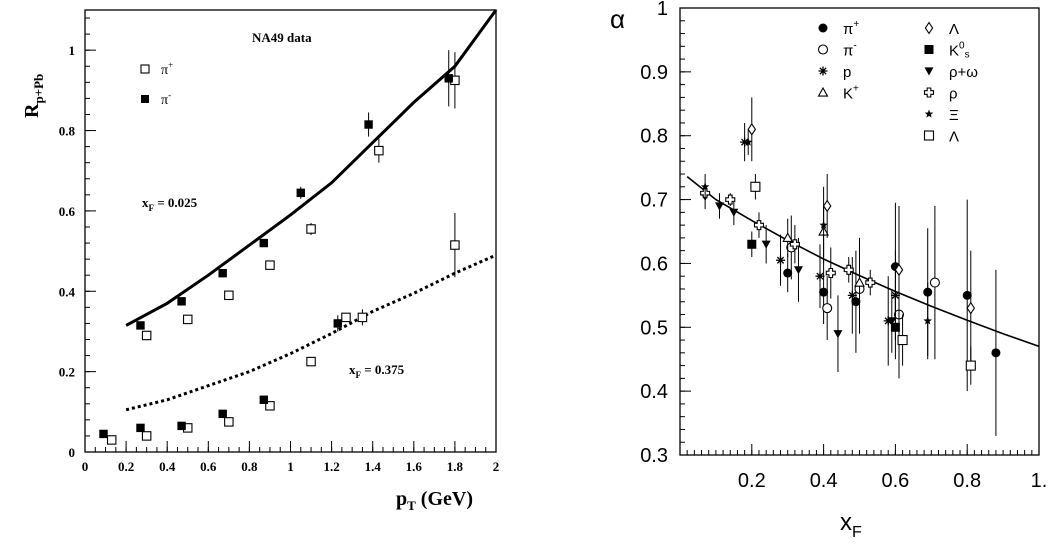 The width and height of the screenshot is (1052, 549). I want to click on legend-label: π+, so click(851, 28).